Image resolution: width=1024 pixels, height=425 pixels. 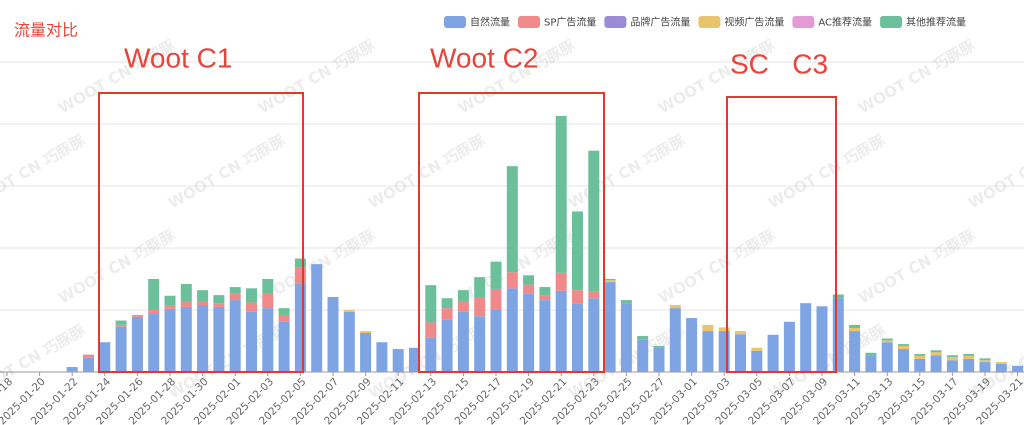 I want to click on legend-label: AC推荐流量, so click(x=845, y=22).